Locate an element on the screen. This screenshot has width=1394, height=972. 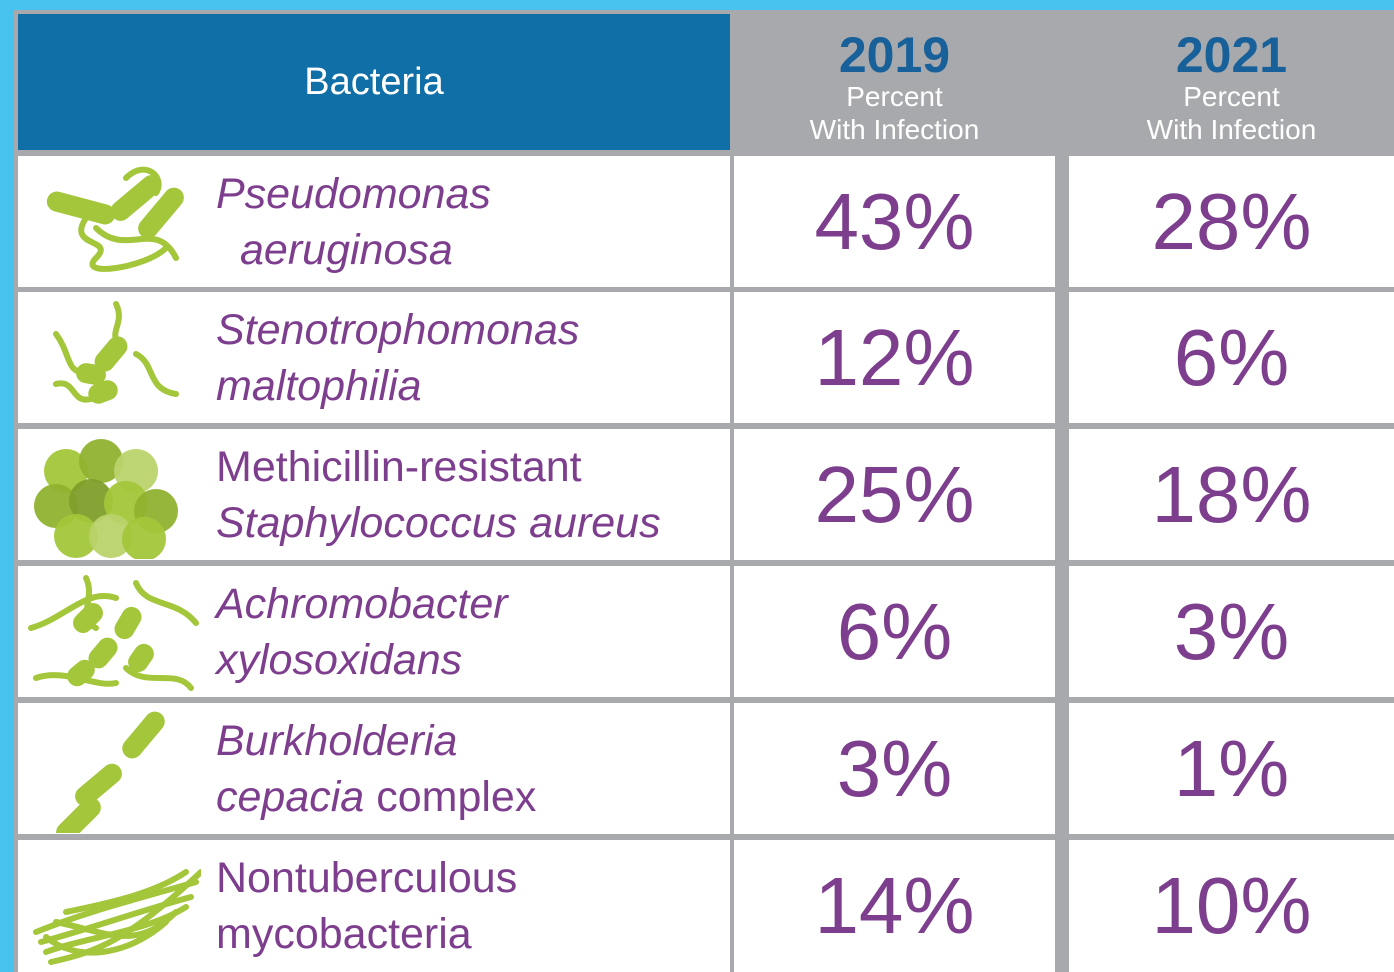
name-line: aeruginosa is located at coordinates (353, 250).